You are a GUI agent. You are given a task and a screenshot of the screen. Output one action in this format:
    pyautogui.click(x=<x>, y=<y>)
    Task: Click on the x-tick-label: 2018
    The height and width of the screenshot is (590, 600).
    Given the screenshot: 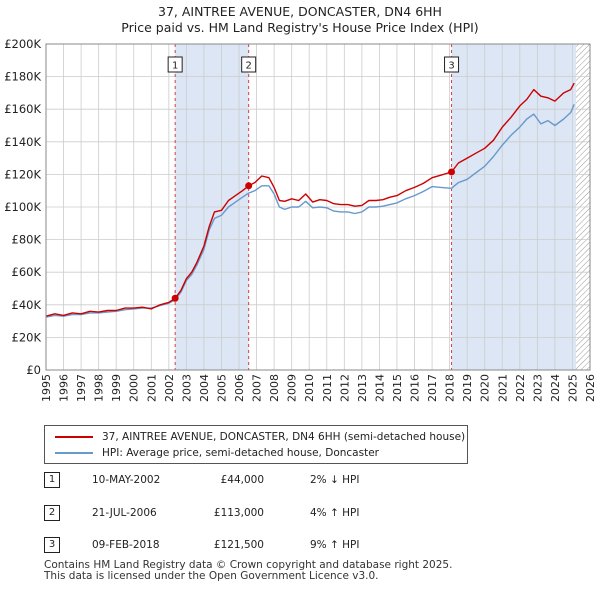 What is the action you would take?
    pyautogui.click(x=450, y=388)
    